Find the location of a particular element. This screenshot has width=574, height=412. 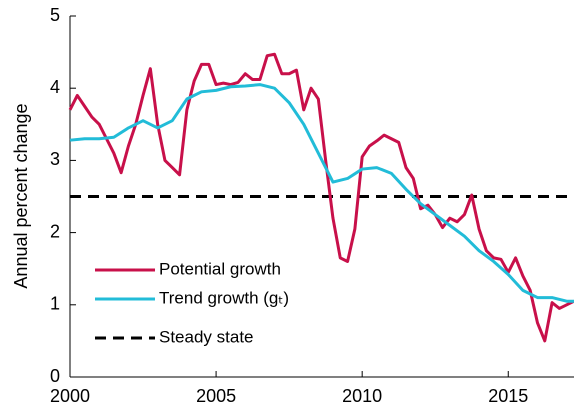

x-tick-label: 2000 is located at coordinates (70, 396).